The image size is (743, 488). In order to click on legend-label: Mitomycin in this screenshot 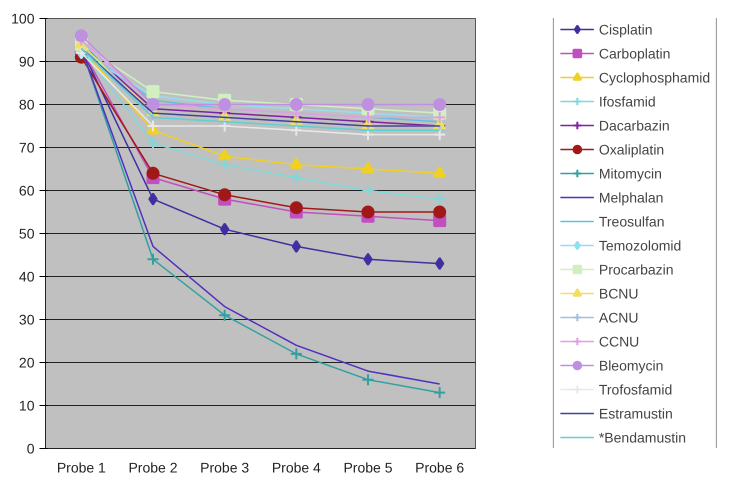, I will do `click(630, 173)`.